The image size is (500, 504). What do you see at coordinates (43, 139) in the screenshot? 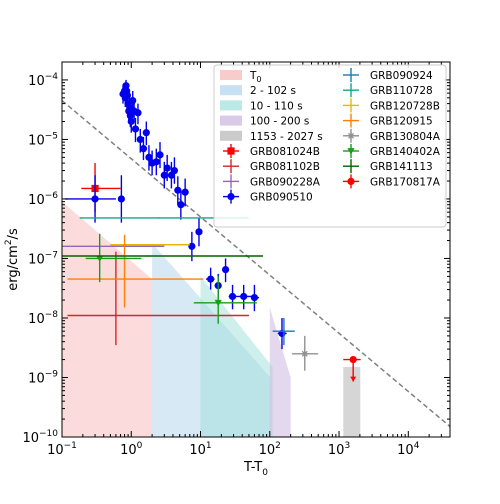
I see `y-tick-label: 10⁻⁵` at bounding box center [43, 139].